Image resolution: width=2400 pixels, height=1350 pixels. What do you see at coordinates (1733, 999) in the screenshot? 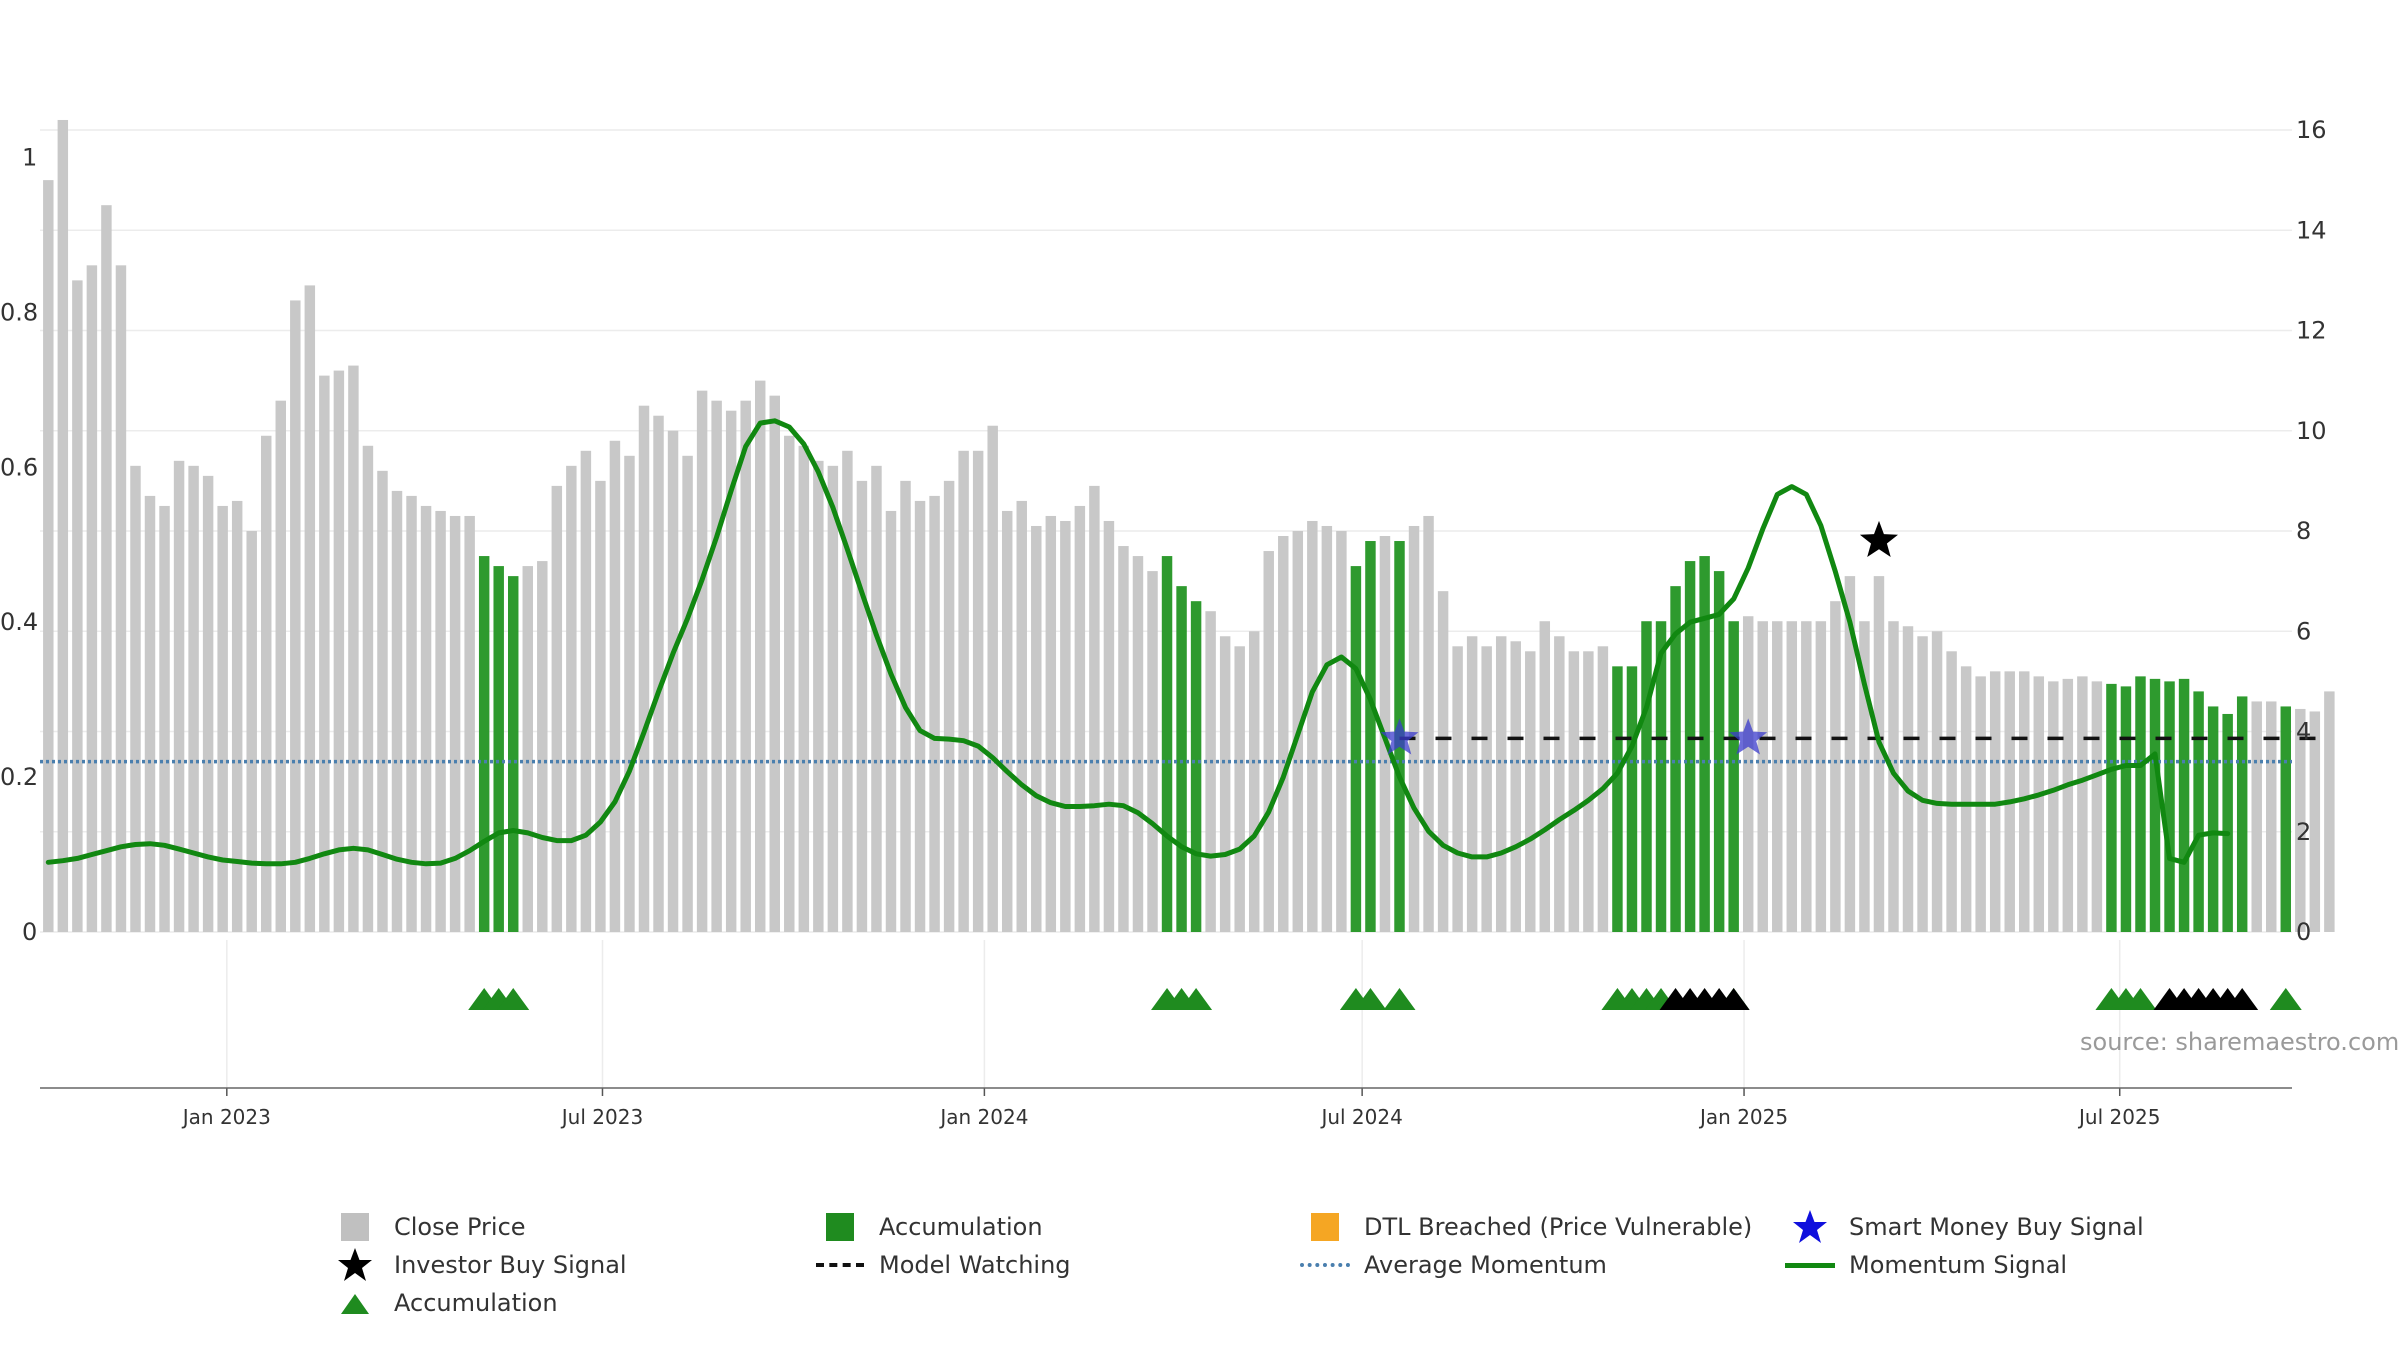
I see `investor-triangle` at bounding box center [1733, 999].